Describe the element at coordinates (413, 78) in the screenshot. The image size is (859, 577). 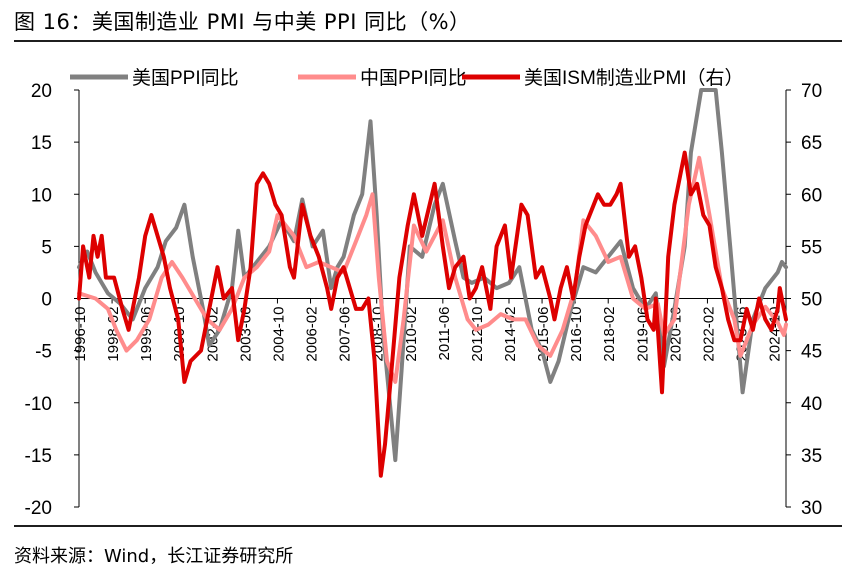
I see `legend-label: 中国PPI同比` at that location.